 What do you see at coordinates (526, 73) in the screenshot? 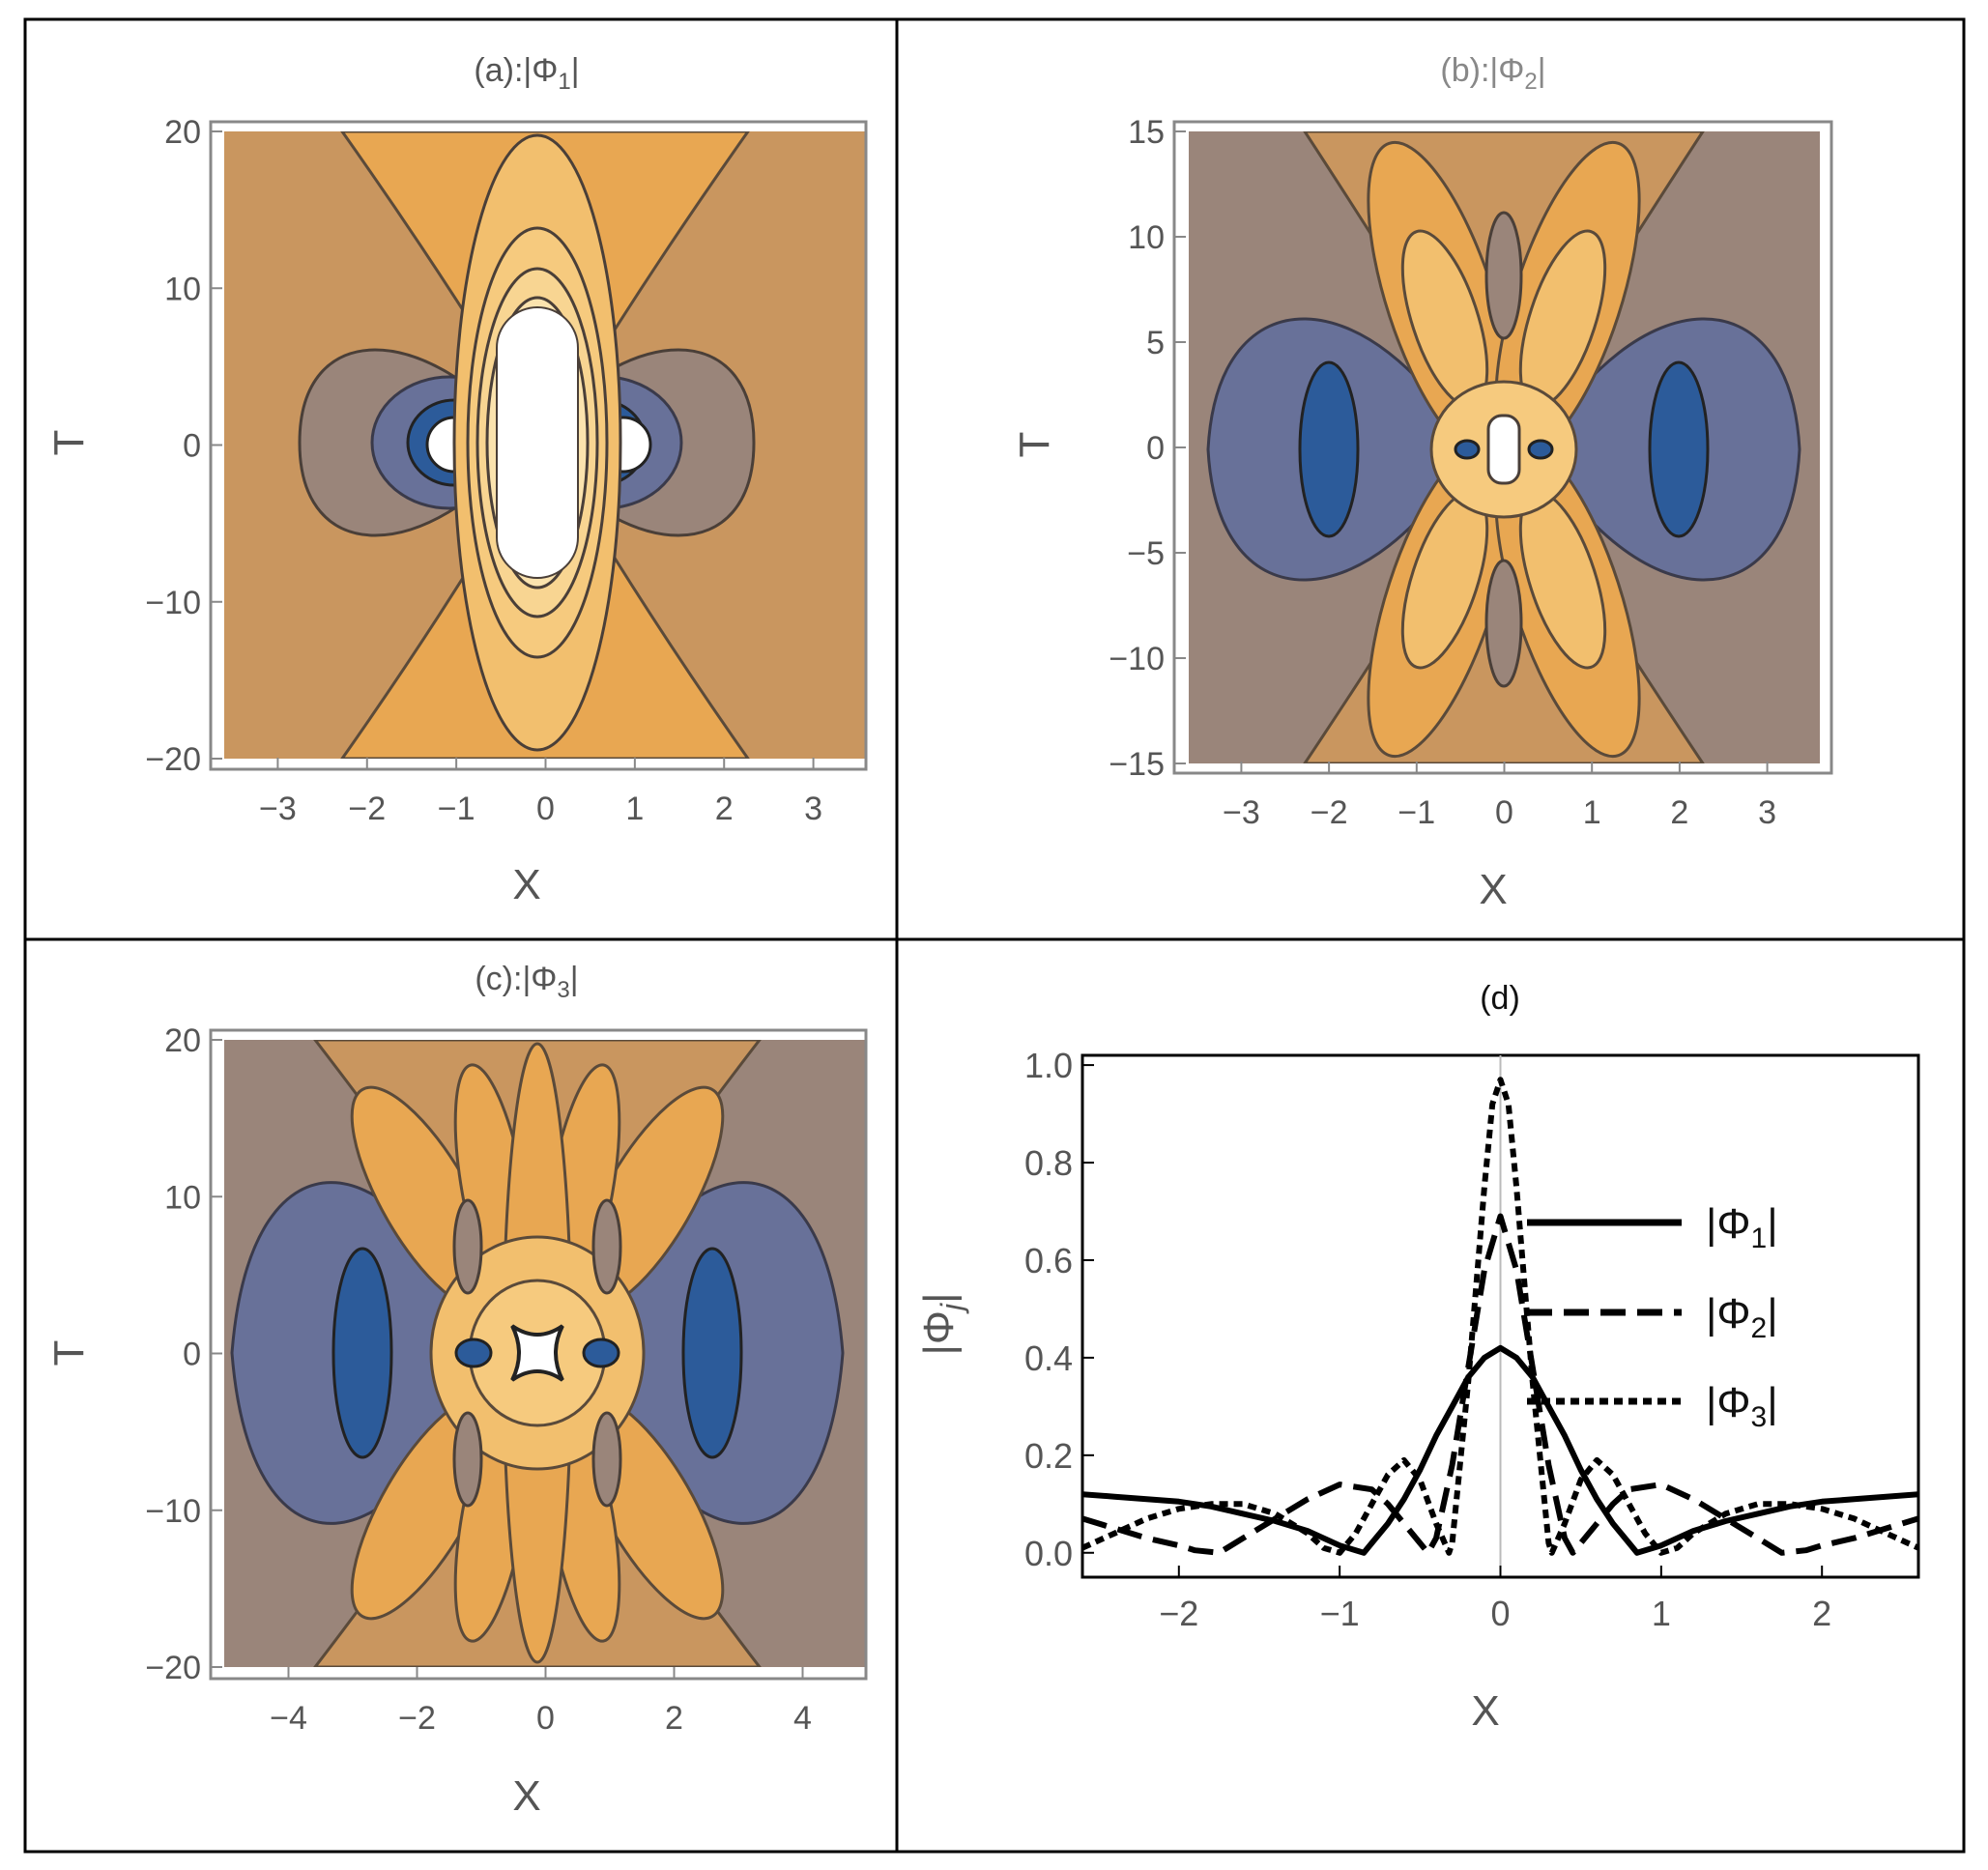
I see `panel-a-title: (a):|Φ1|` at bounding box center [526, 73].